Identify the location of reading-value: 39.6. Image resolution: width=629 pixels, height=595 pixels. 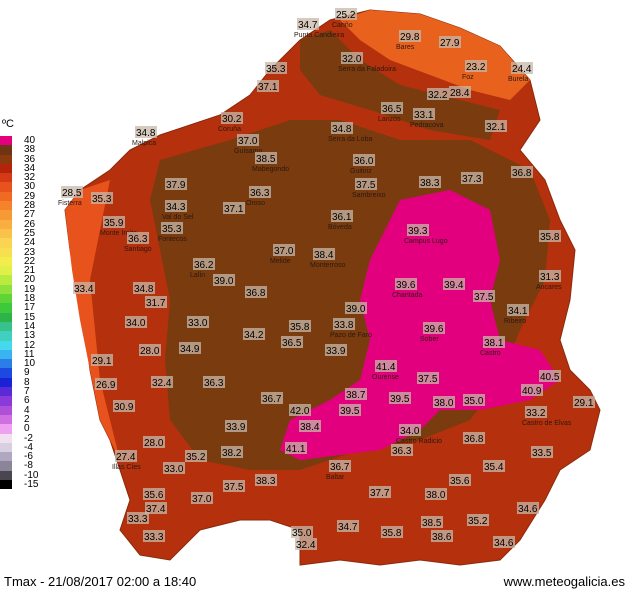
(406, 285).